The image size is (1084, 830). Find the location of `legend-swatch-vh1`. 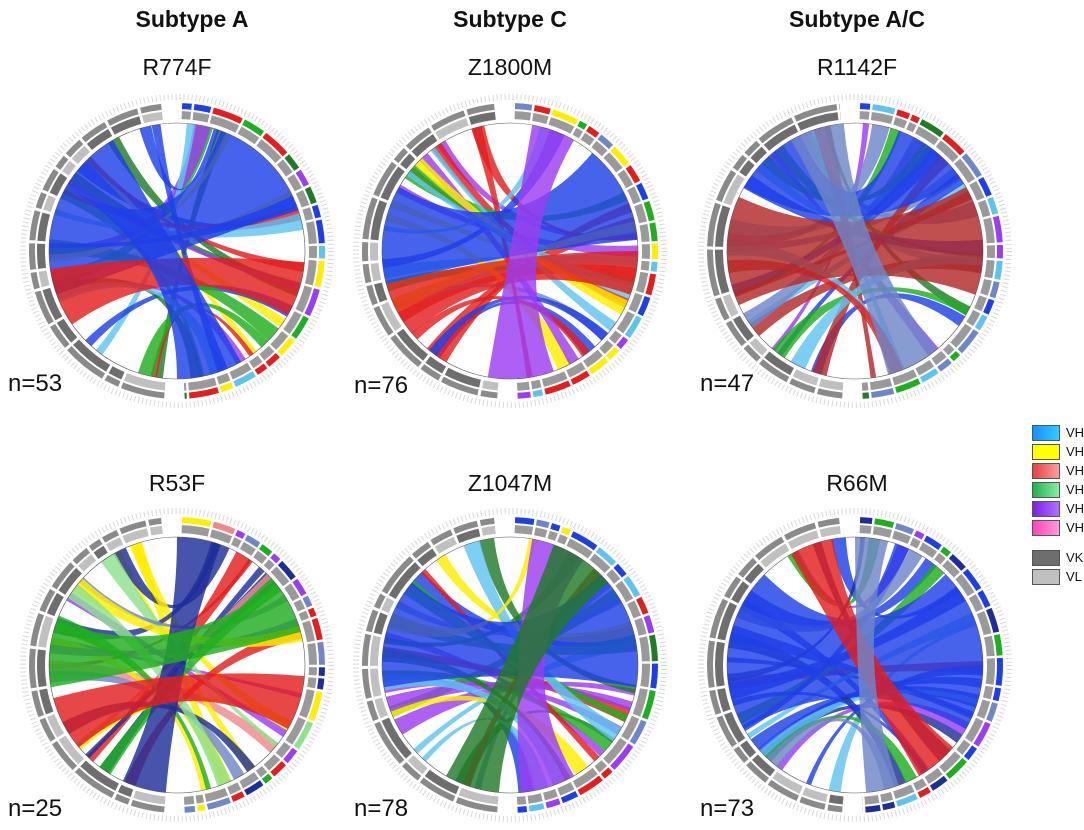

legend-swatch-vh1 is located at coordinates (1046, 433).